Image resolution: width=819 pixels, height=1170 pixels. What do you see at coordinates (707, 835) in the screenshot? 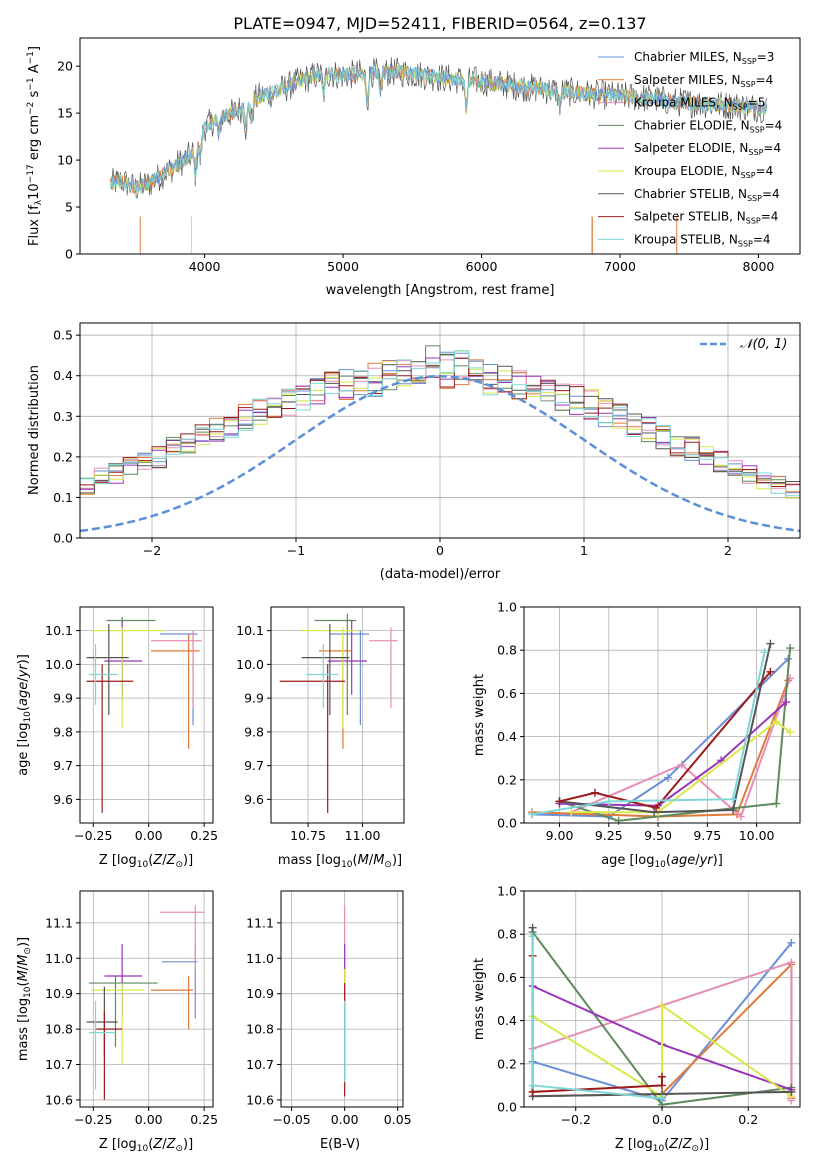
I see `x-tick-label: 9.75` at bounding box center [707, 835].